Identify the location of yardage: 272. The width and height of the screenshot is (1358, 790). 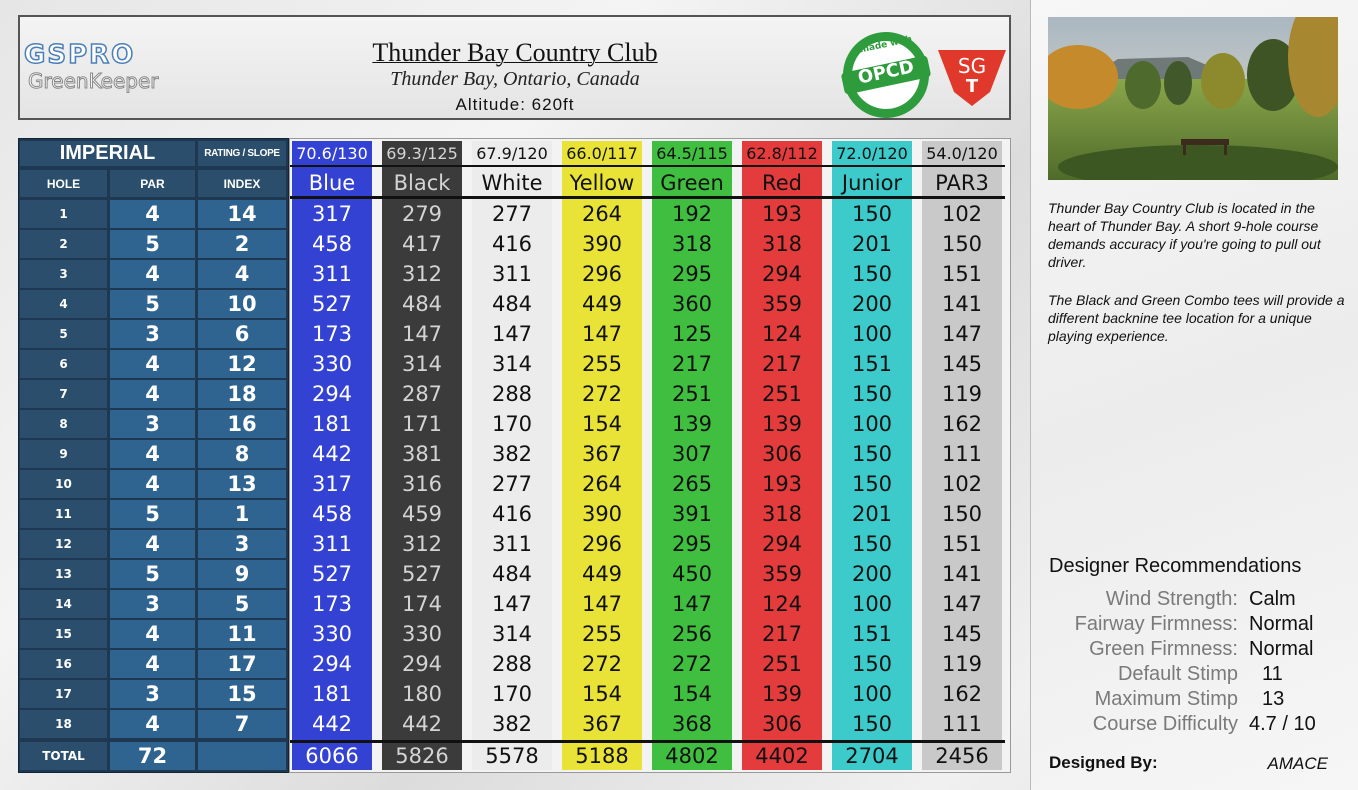
(602, 664).